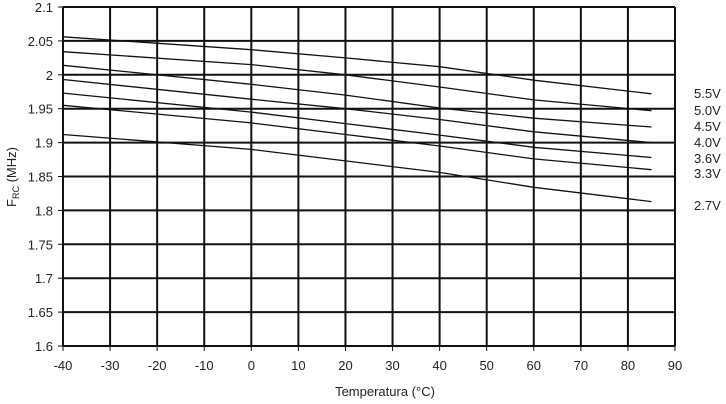 This screenshot has width=726, height=404. Describe the element at coordinates (44, 143) in the screenshot. I see `y-tick-label: 1.9` at that location.